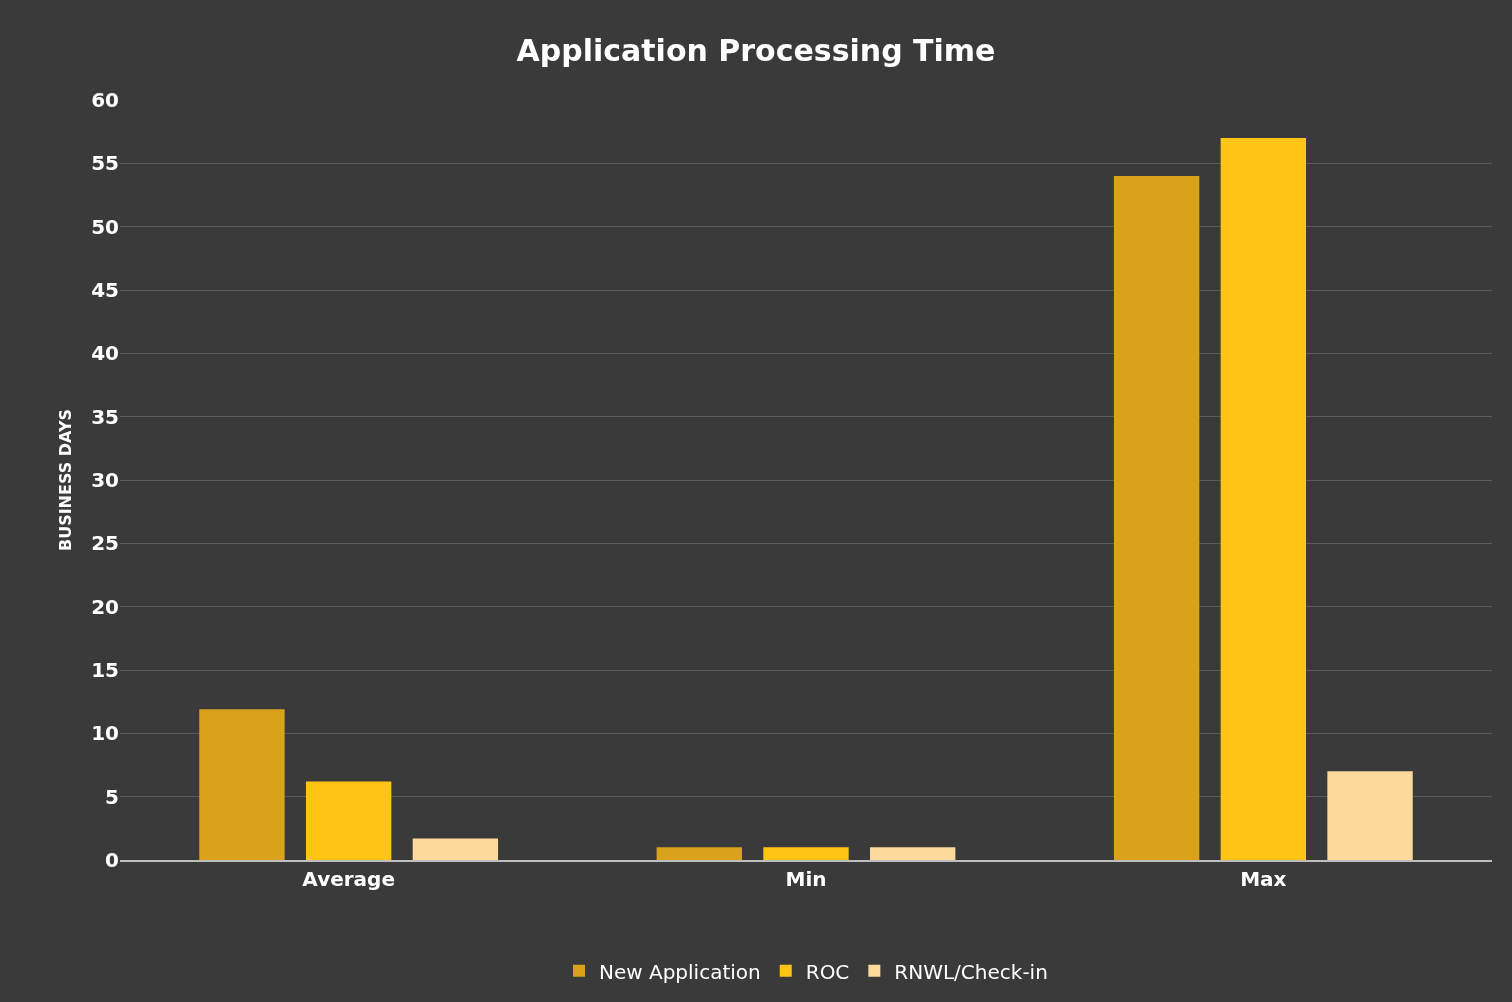 This screenshot has height=1002, width=1512. What do you see at coordinates (105, 163) in the screenshot?
I see `y-tick-label: 55` at bounding box center [105, 163].